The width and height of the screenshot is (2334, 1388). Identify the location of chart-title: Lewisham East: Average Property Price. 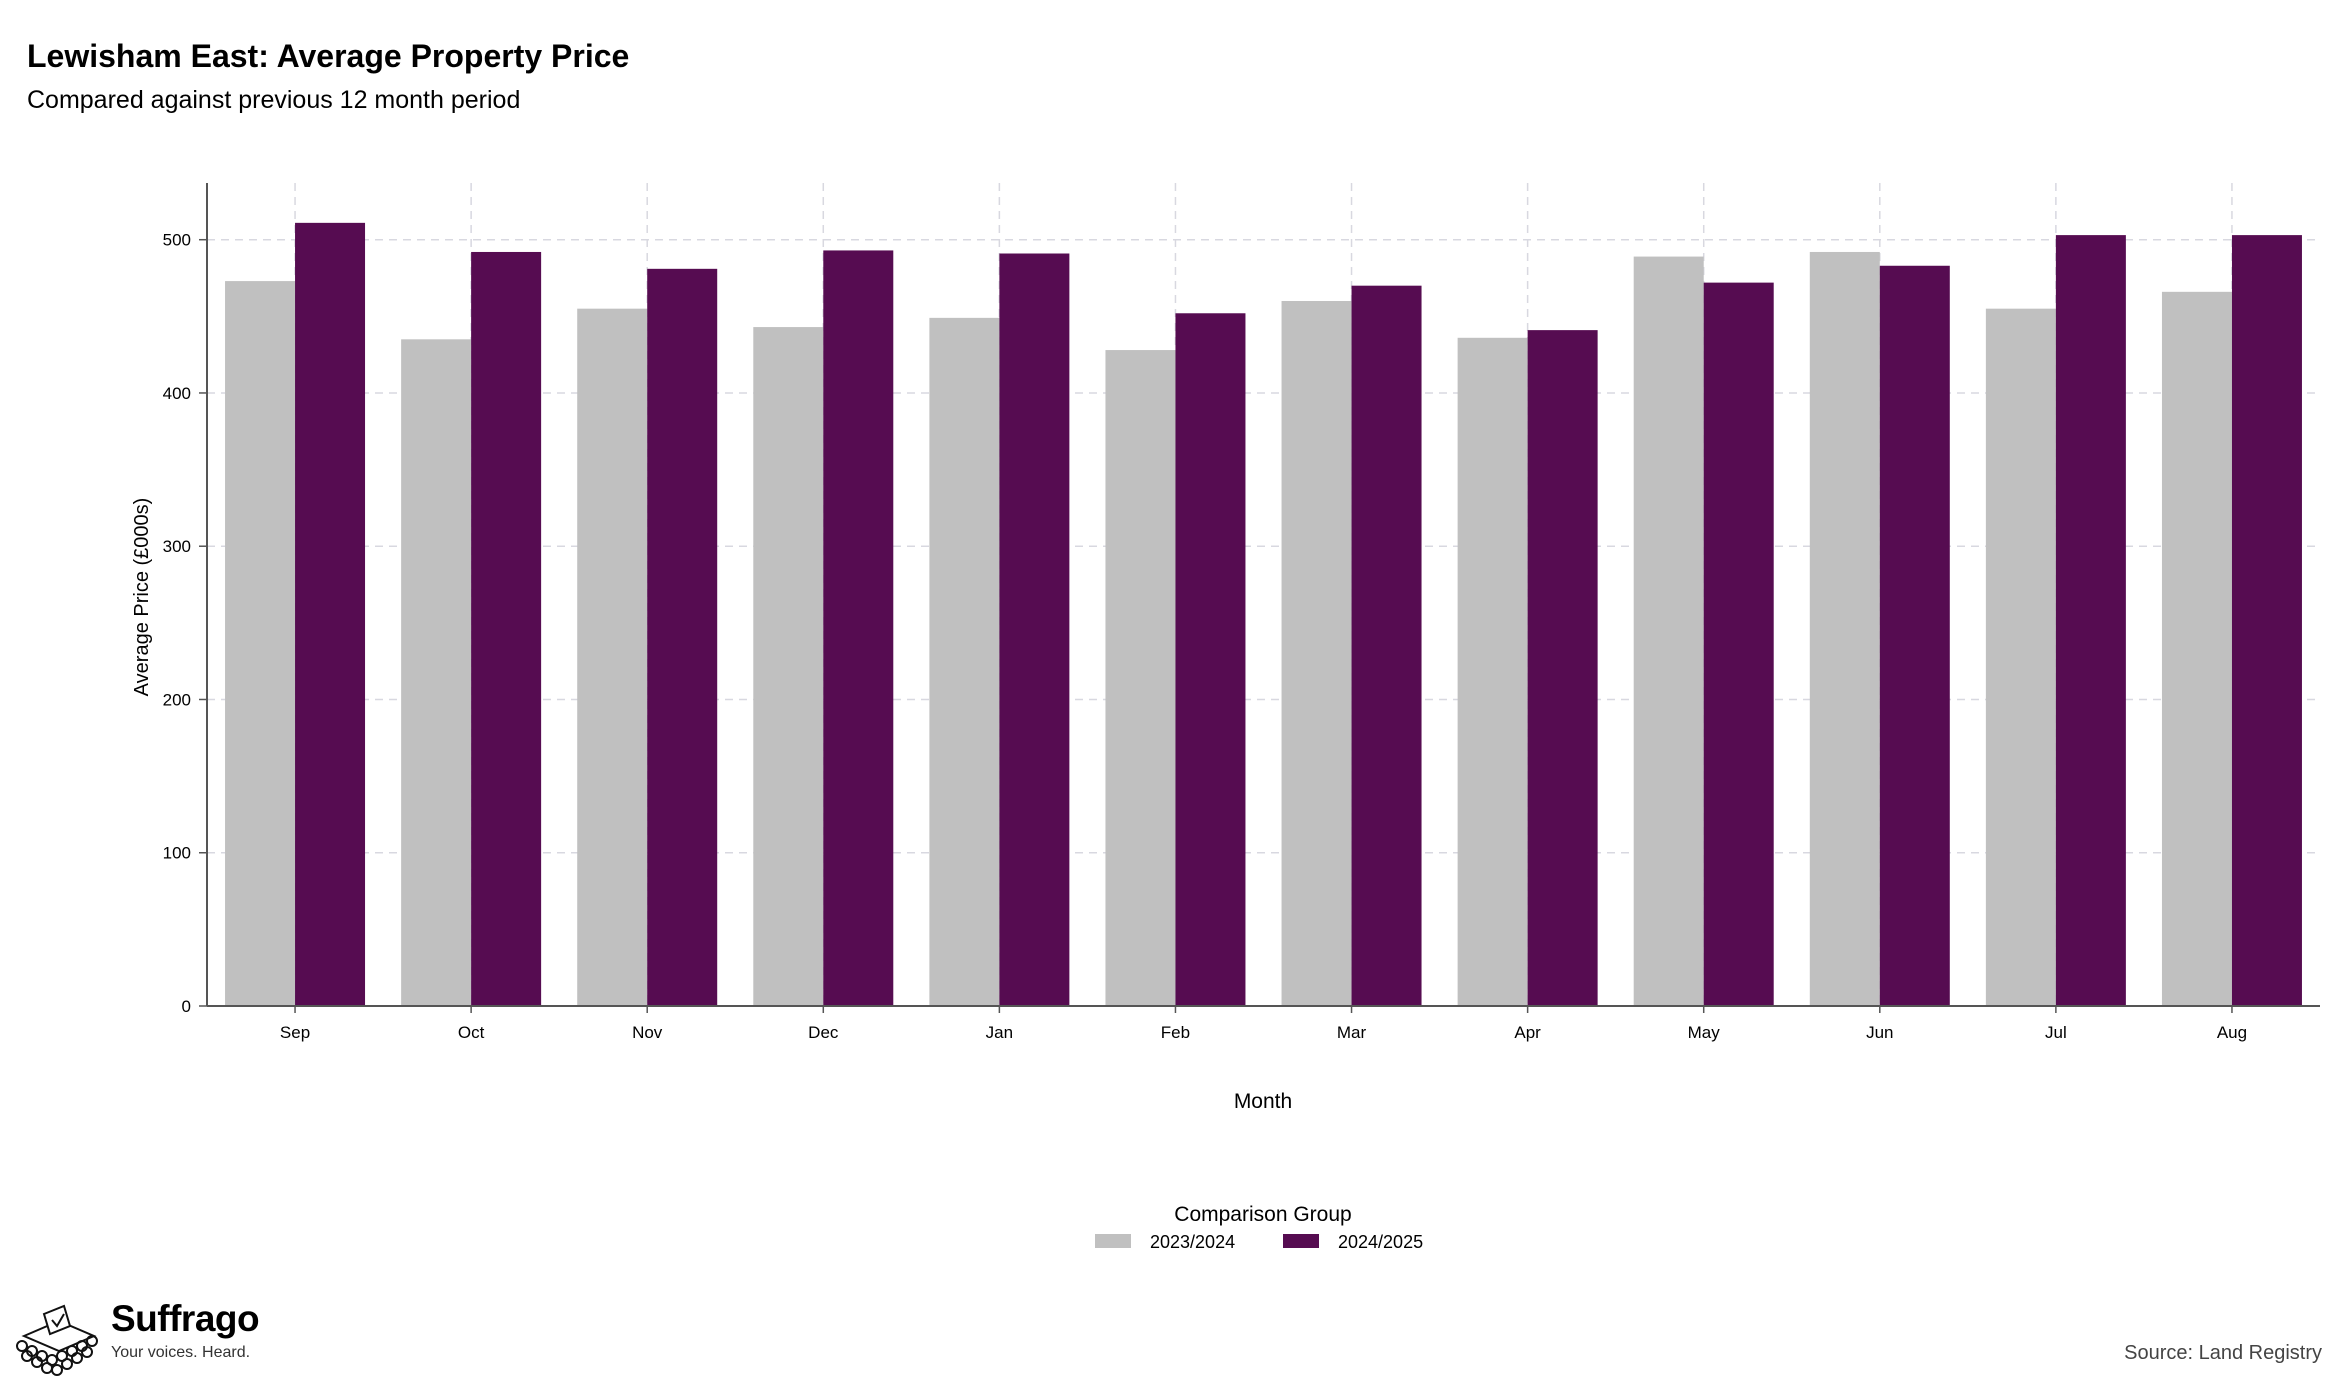
(328, 56).